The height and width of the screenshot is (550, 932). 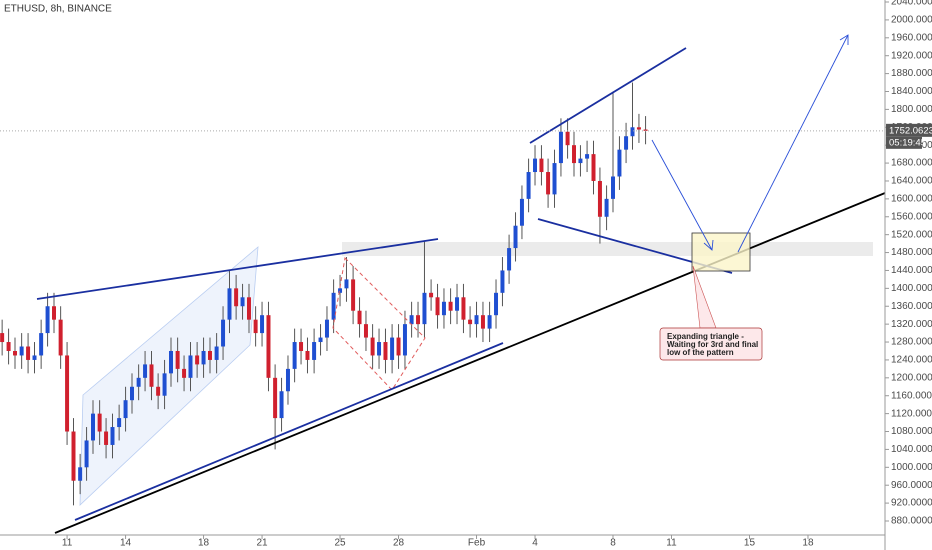 What do you see at coordinates (340, 543) in the screenshot?
I see `x-tick-label: 25` at bounding box center [340, 543].